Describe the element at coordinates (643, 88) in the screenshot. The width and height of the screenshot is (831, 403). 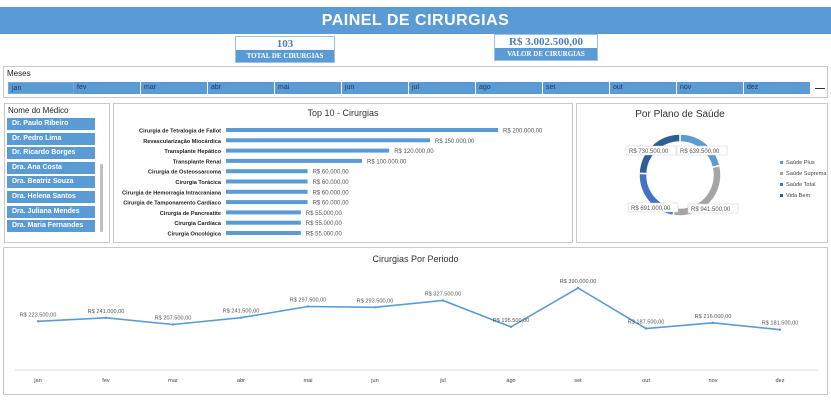
I see `month-button-out: out` at that location.